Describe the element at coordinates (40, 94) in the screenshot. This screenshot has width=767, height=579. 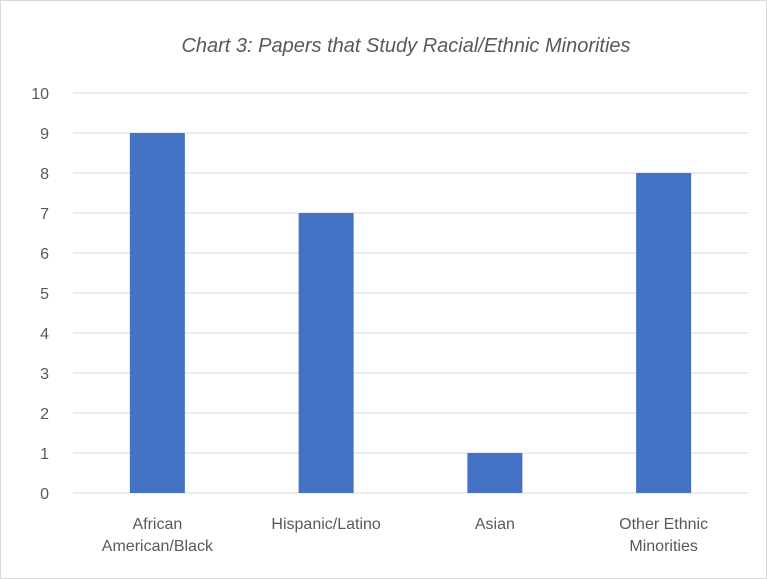
I see `y-tick-label: 10` at that location.